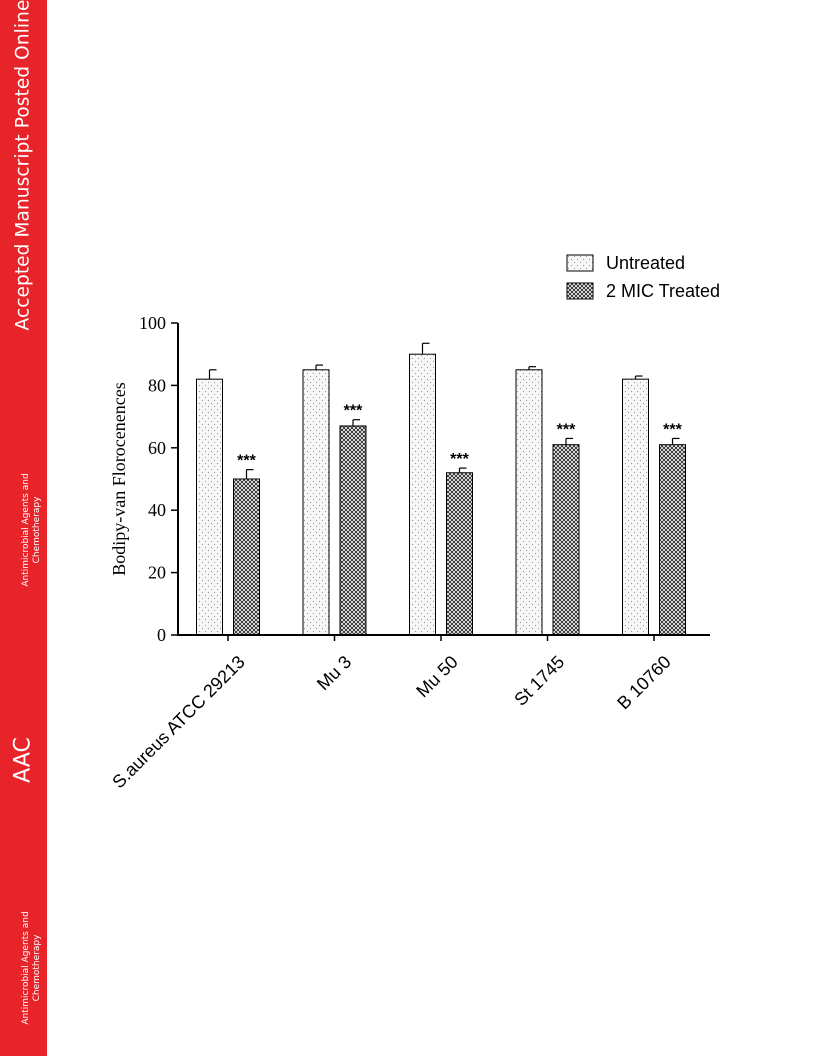  What do you see at coordinates (157, 385) in the screenshot?
I see `y-tick-label: 80` at bounding box center [157, 385].